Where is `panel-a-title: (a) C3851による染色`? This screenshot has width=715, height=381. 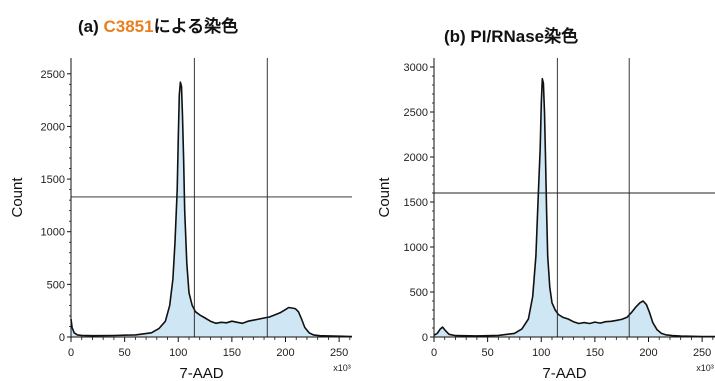 panel-a-title: (a) C3851による染色 is located at coordinates (158, 24).